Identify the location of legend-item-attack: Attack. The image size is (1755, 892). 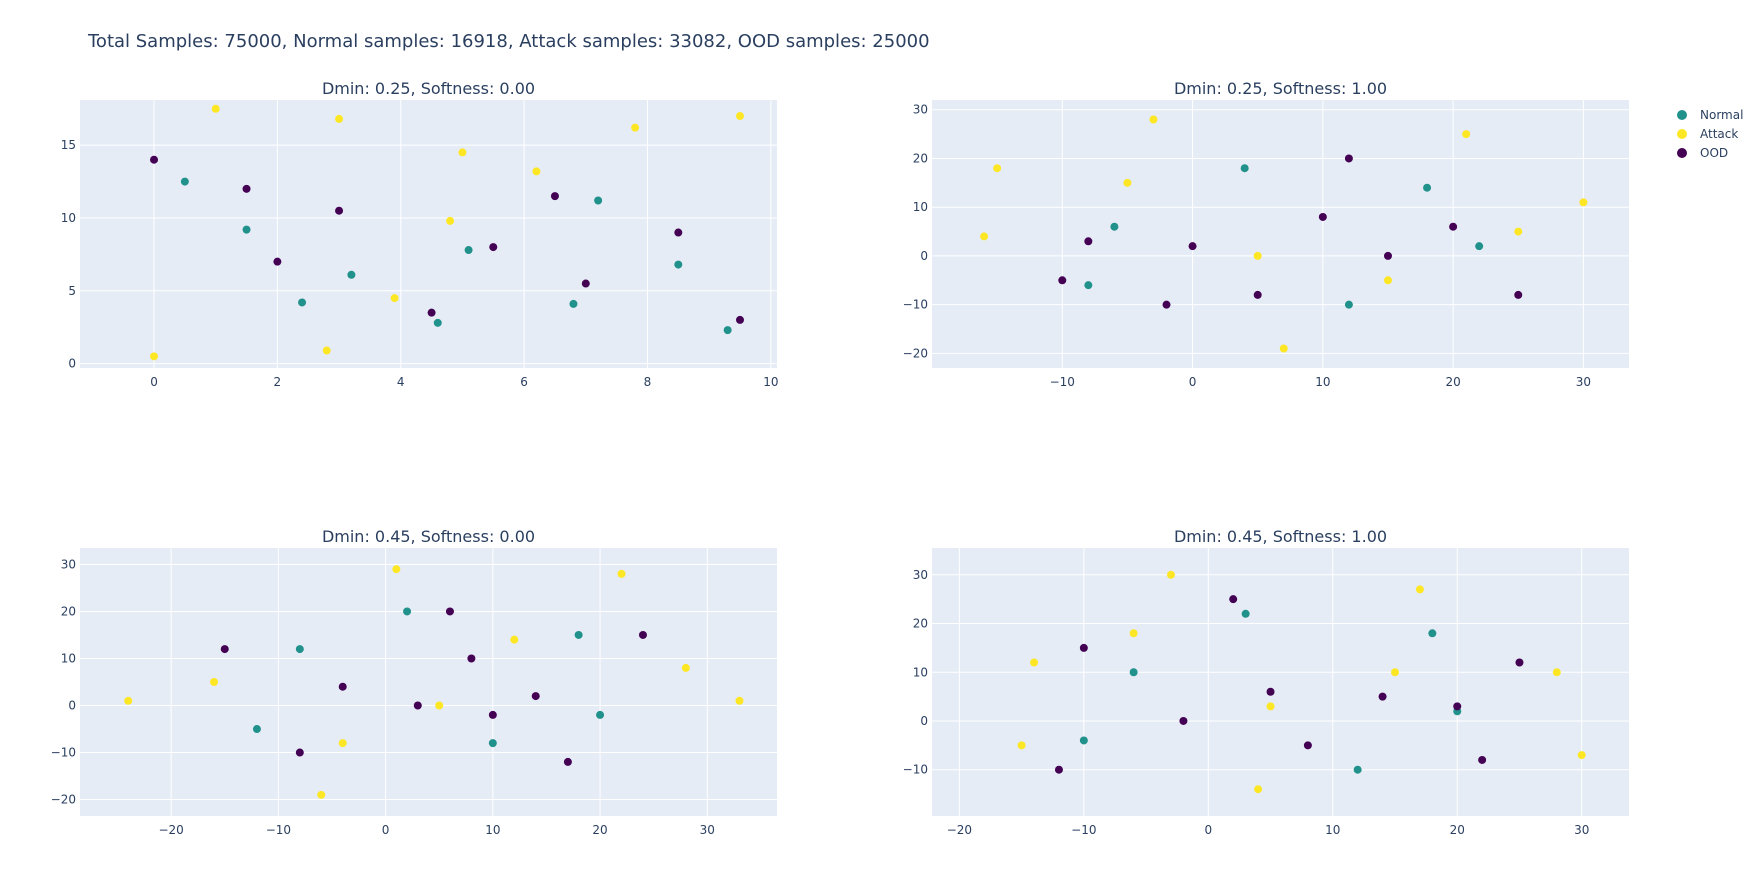
(1707, 134).